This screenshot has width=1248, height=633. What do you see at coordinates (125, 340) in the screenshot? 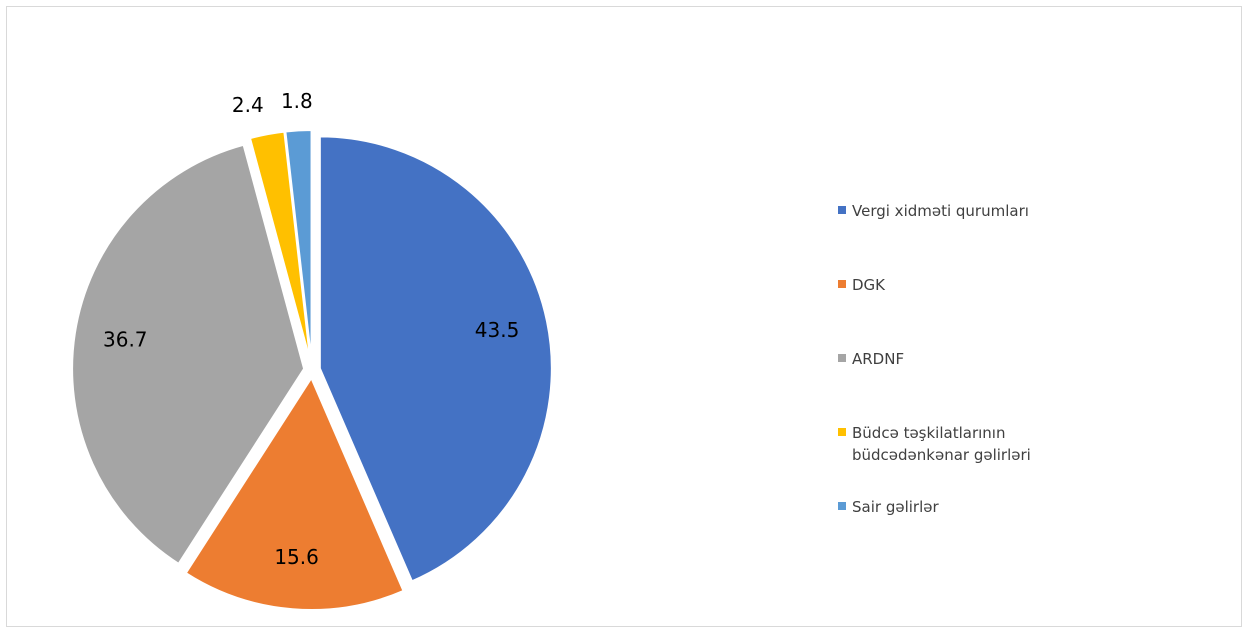
I see `data-label: 36.7` at bounding box center [125, 340].